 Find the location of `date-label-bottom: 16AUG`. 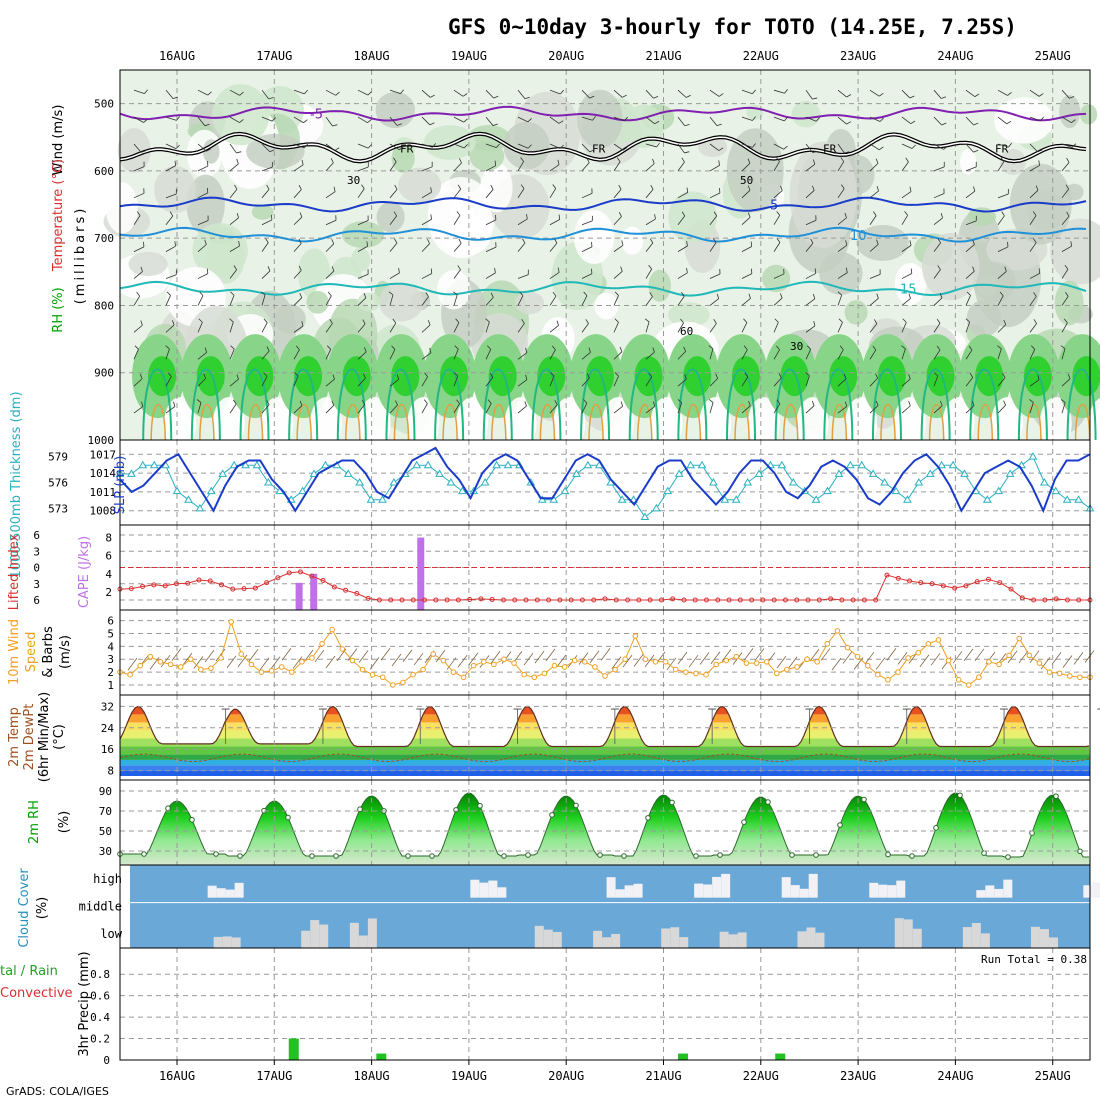

date-label-bottom: 16AUG is located at coordinates (177, 1076).